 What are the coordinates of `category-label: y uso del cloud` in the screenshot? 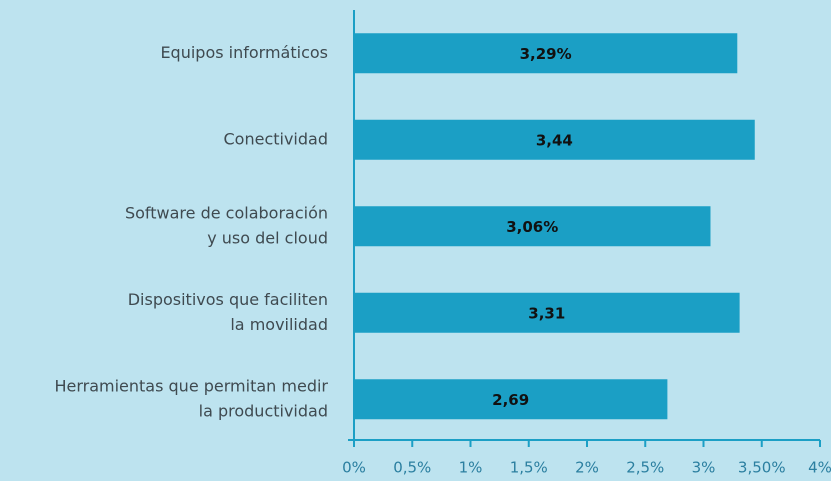 It's located at (267, 237).